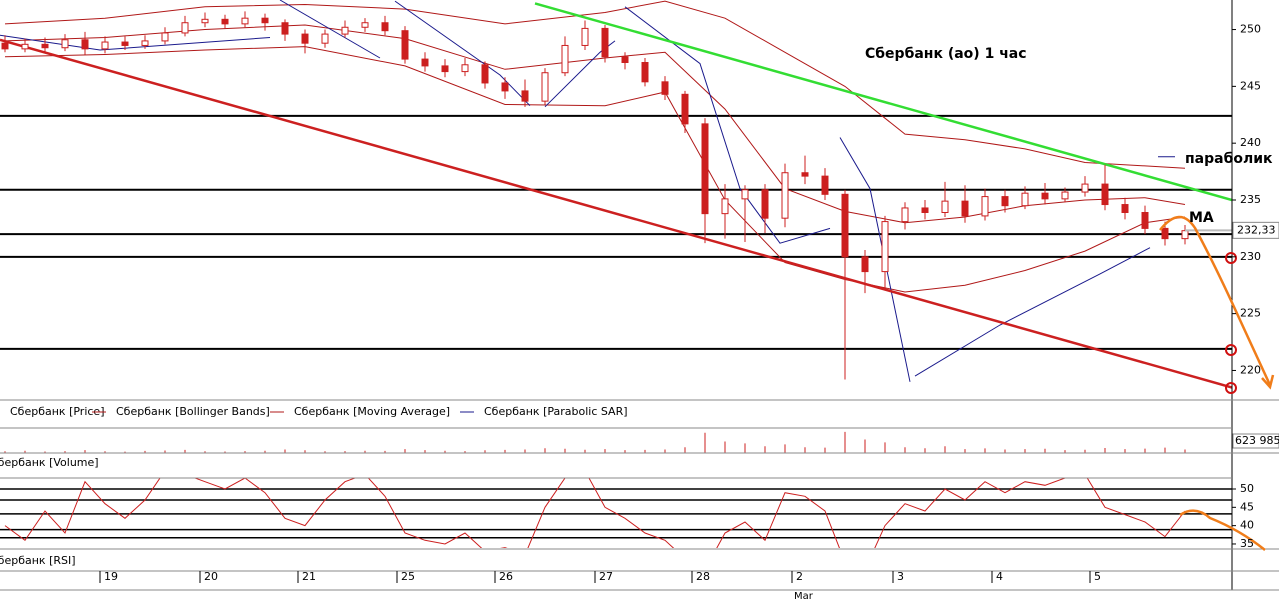 The image size is (1279, 604). I want to click on y-tick-label: 235, so click(1250, 199).